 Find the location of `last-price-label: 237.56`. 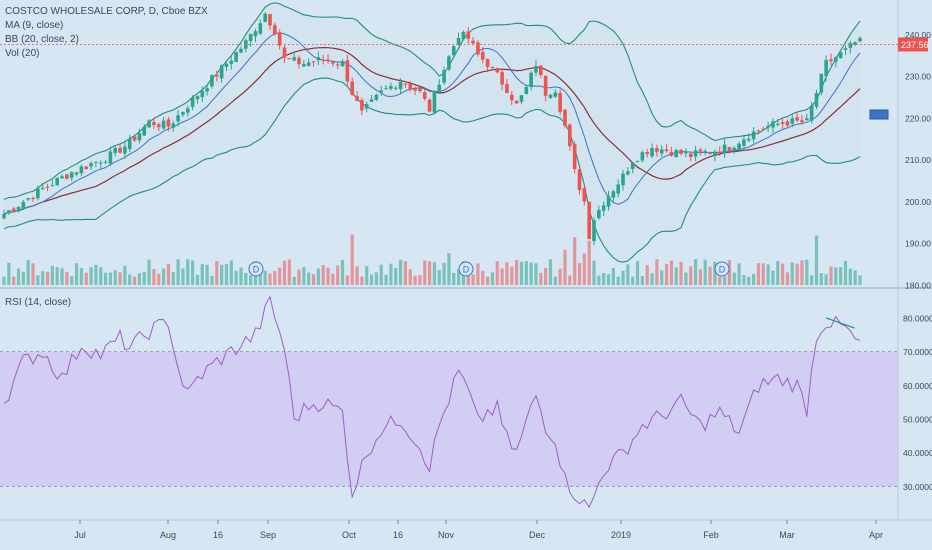

last-price-label: 237.56 is located at coordinates (915, 45).